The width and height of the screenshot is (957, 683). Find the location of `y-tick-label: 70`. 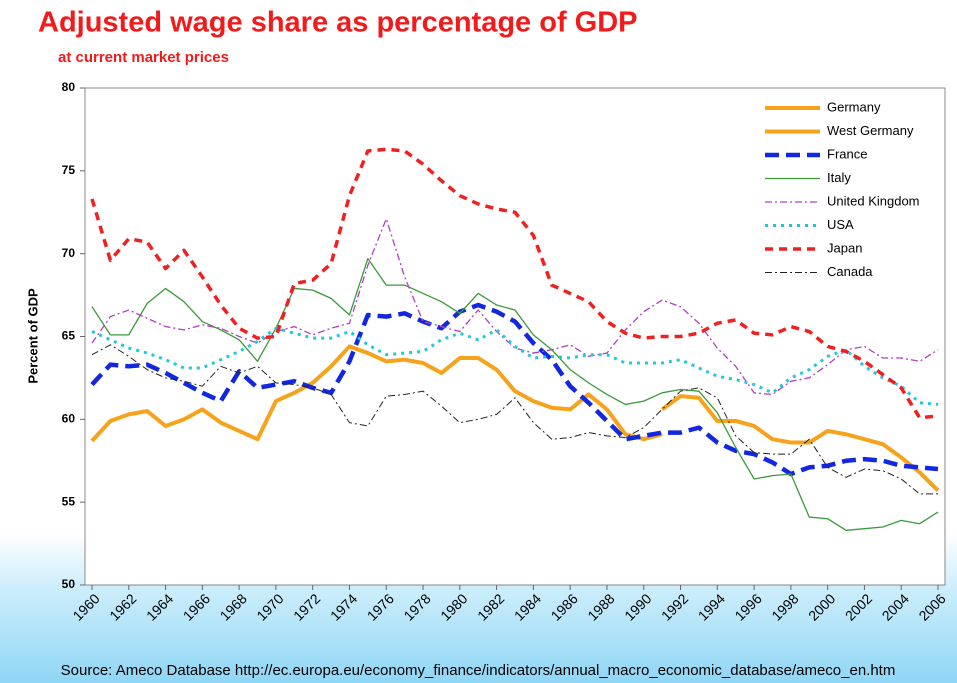

y-tick-label: 70 is located at coordinates (69, 253).